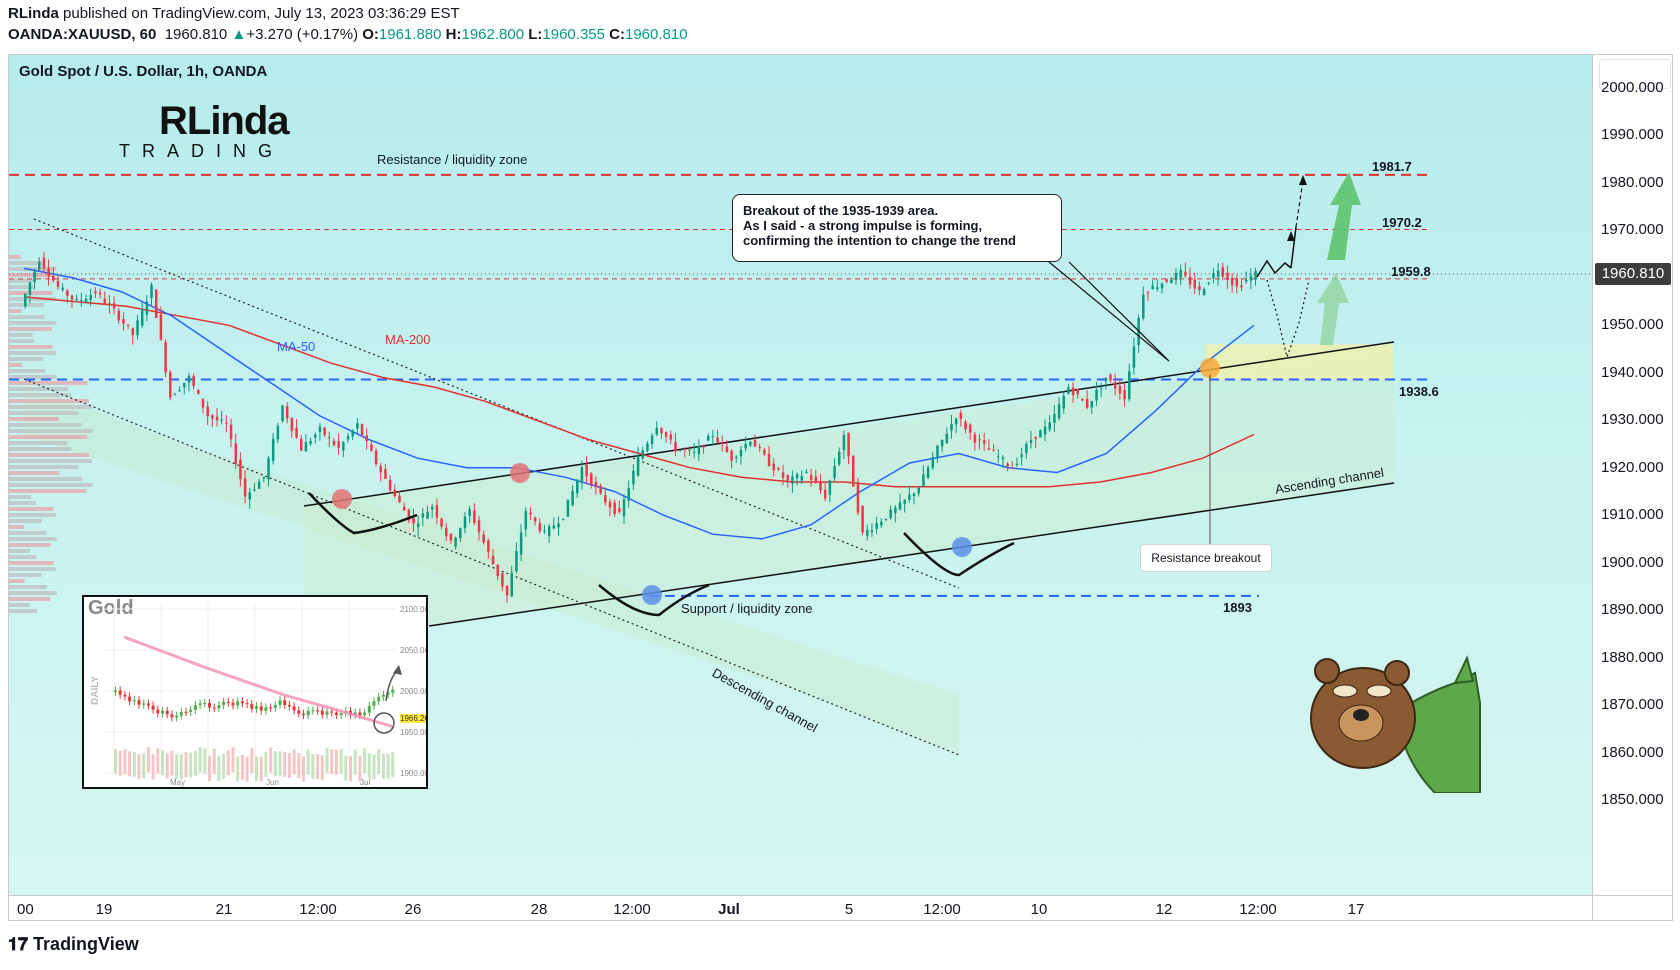 The image size is (1680, 970). What do you see at coordinates (224, 121) in the screenshot?
I see `brand-logo-big: RLinda` at bounding box center [224, 121].